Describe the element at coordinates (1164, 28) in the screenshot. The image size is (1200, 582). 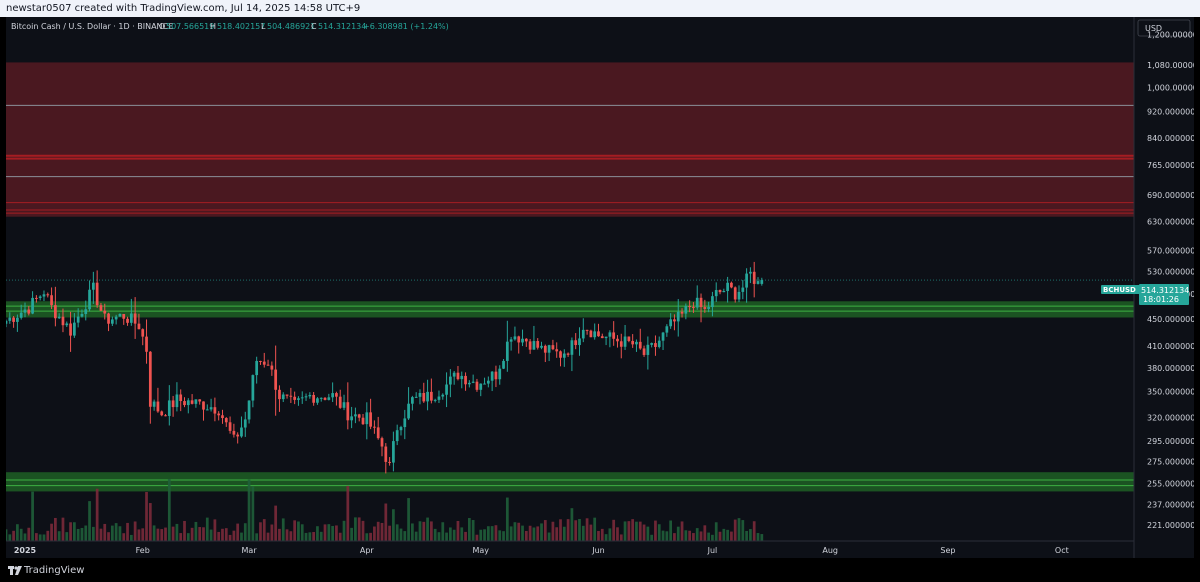
I see `currency-box` at that location.